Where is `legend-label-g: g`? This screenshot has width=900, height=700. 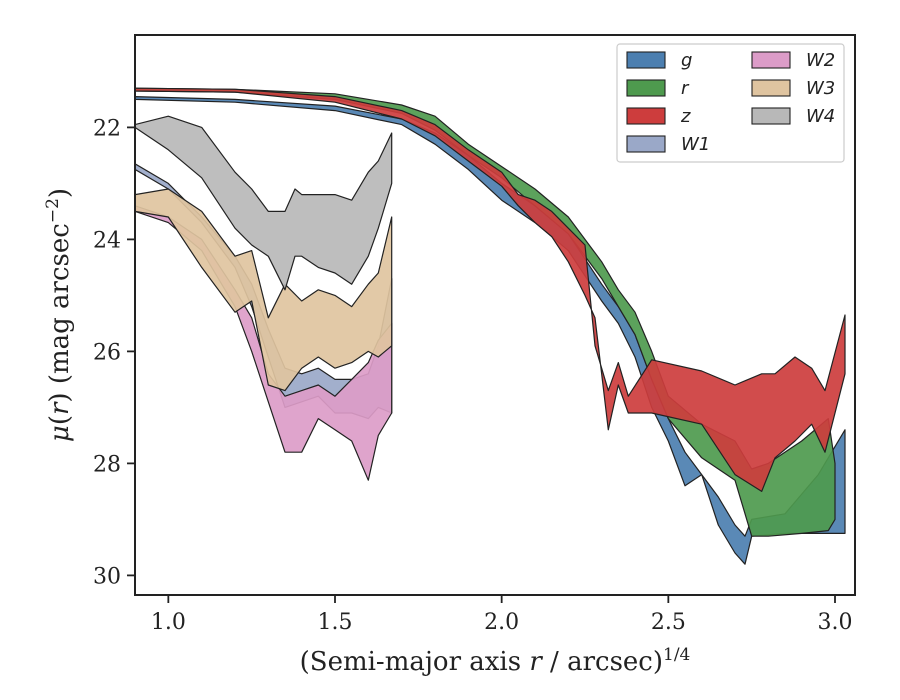 legend-label-g: g is located at coordinates (686, 60).